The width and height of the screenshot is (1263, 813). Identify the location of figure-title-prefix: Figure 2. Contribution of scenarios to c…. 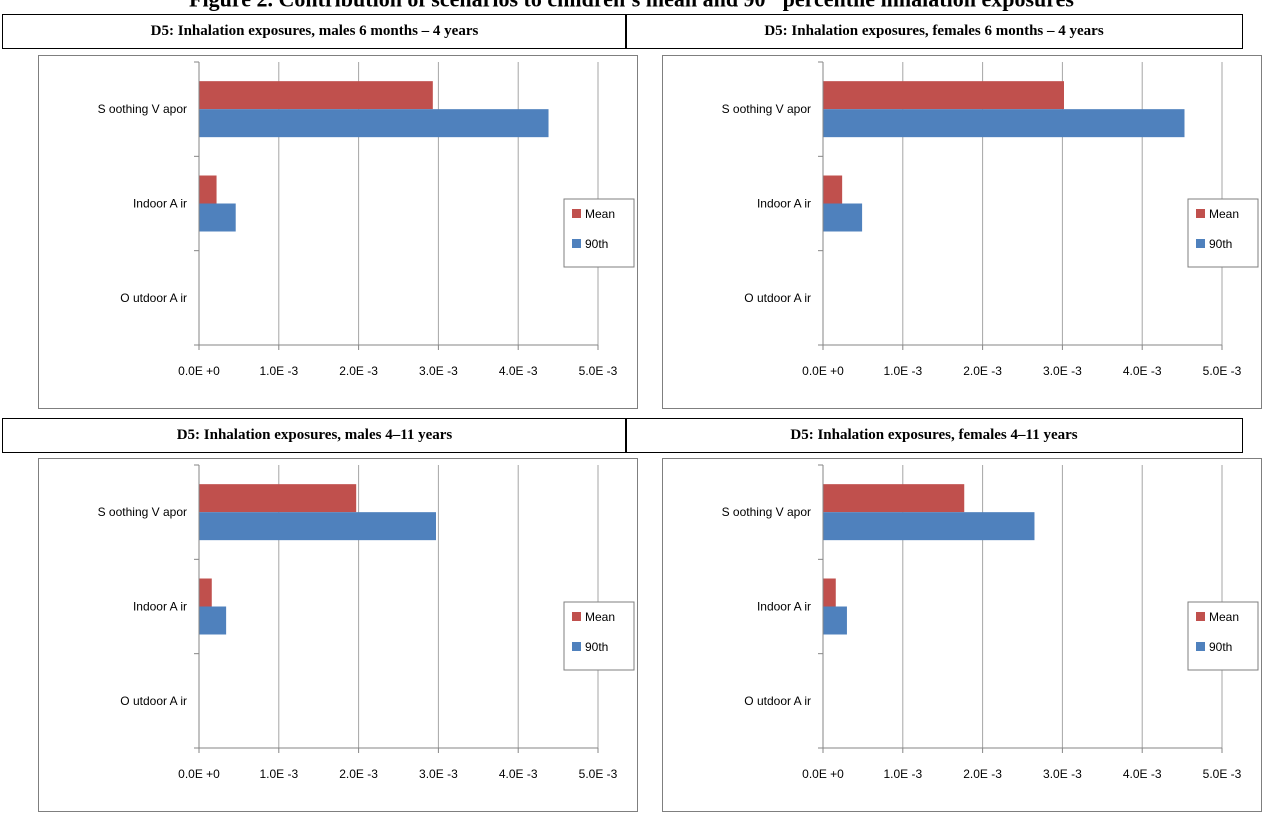
(477, 5).